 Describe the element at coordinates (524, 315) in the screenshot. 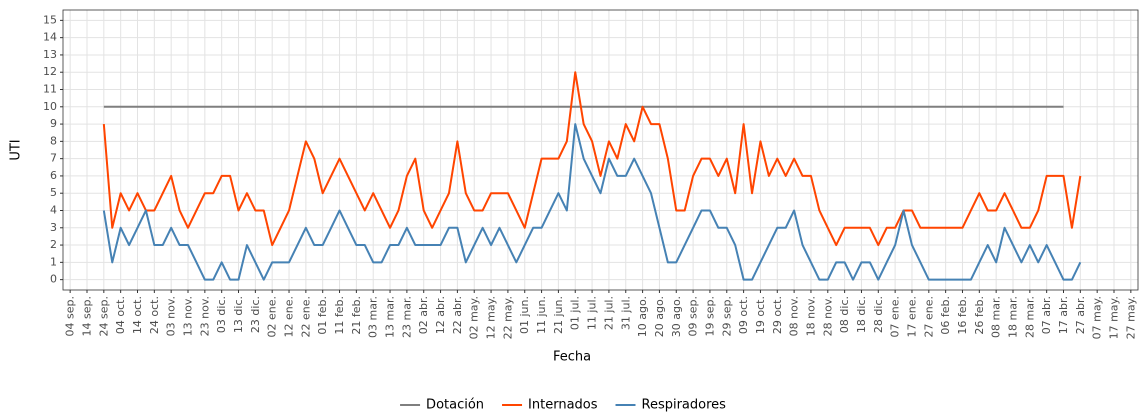

I see `x-tick-label: 01 jun.` at that location.